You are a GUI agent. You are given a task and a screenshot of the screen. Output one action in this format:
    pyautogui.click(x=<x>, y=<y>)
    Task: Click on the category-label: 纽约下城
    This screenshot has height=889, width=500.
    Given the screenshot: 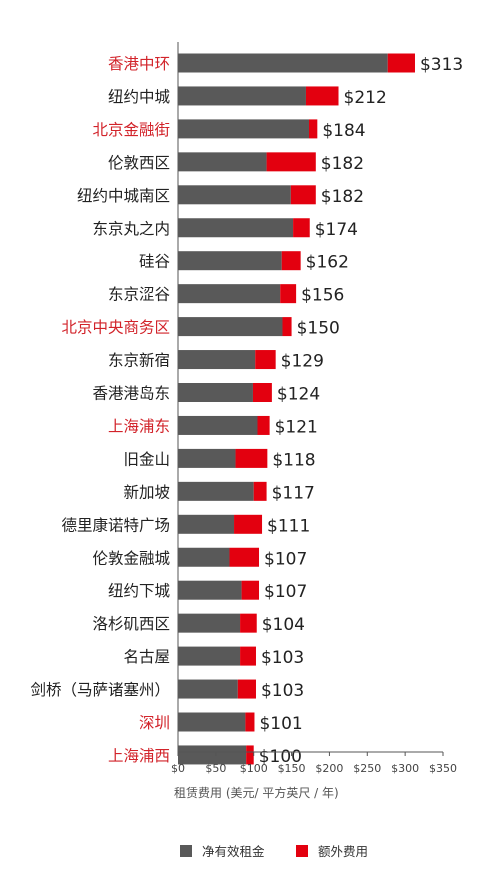 What is the action you would take?
    pyautogui.click(x=139, y=591)
    